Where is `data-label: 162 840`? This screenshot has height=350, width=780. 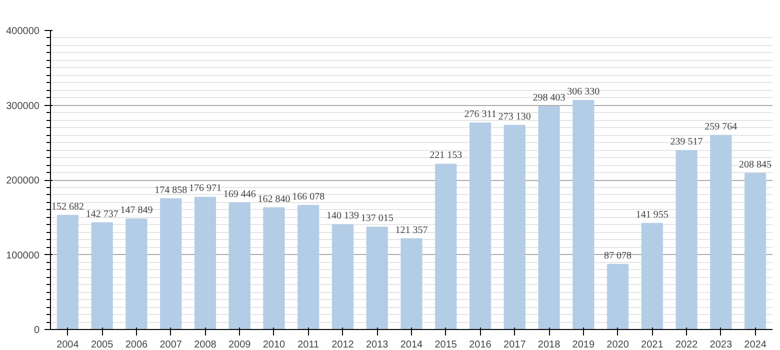
data-label: 162 840 is located at coordinates (274, 199).